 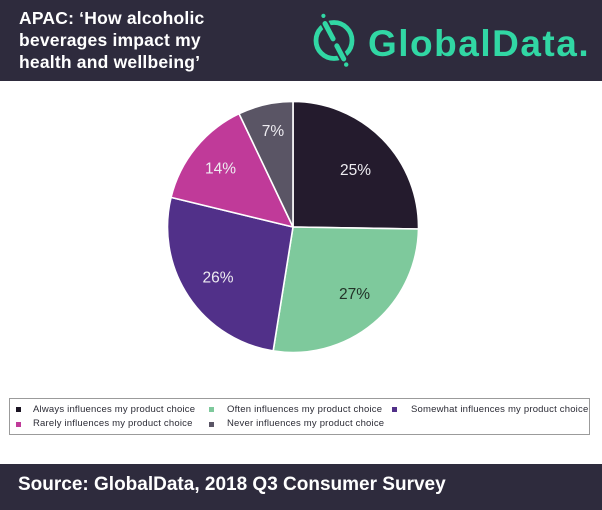 What do you see at coordinates (355, 170) in the screenshot?
I see `svg-text: 25%` at bounding box center [355, 170].